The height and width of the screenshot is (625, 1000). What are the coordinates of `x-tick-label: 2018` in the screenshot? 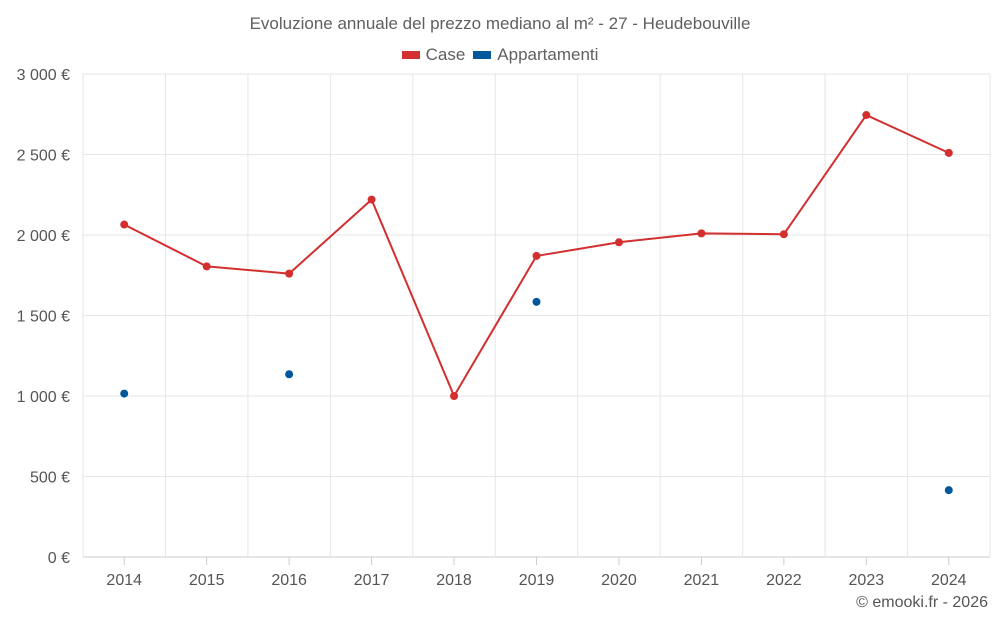 It's located at (454, 580).